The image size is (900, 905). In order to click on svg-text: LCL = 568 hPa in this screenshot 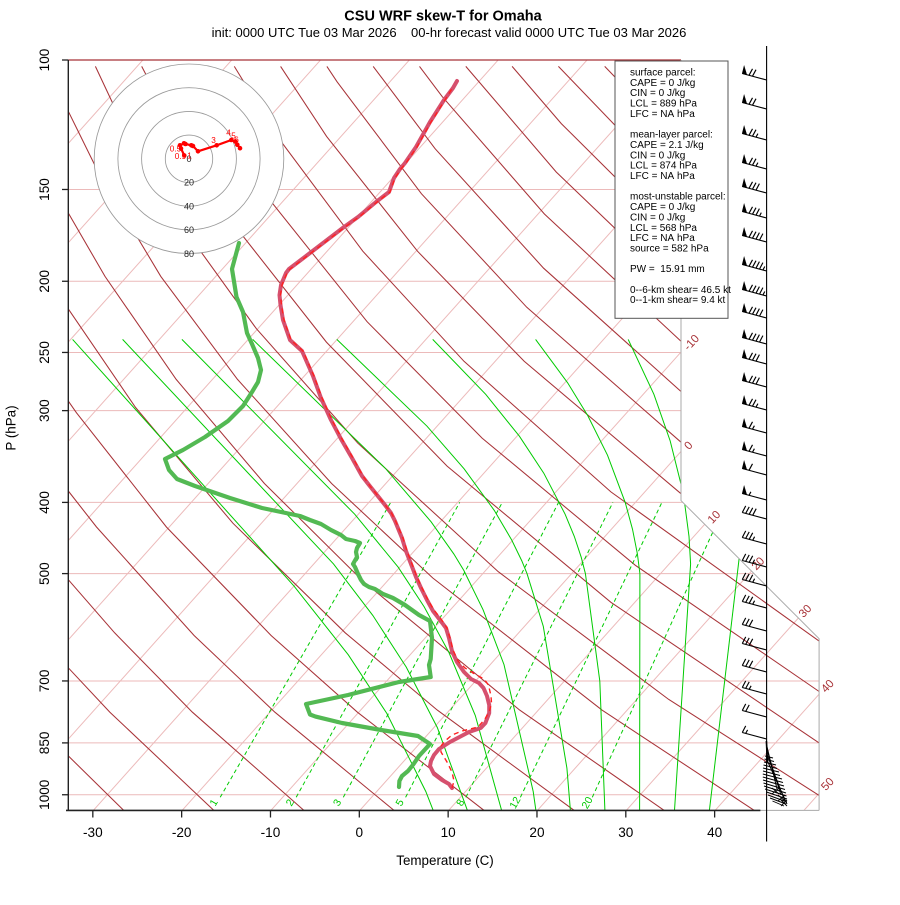, I will do `click(663, 228)`.